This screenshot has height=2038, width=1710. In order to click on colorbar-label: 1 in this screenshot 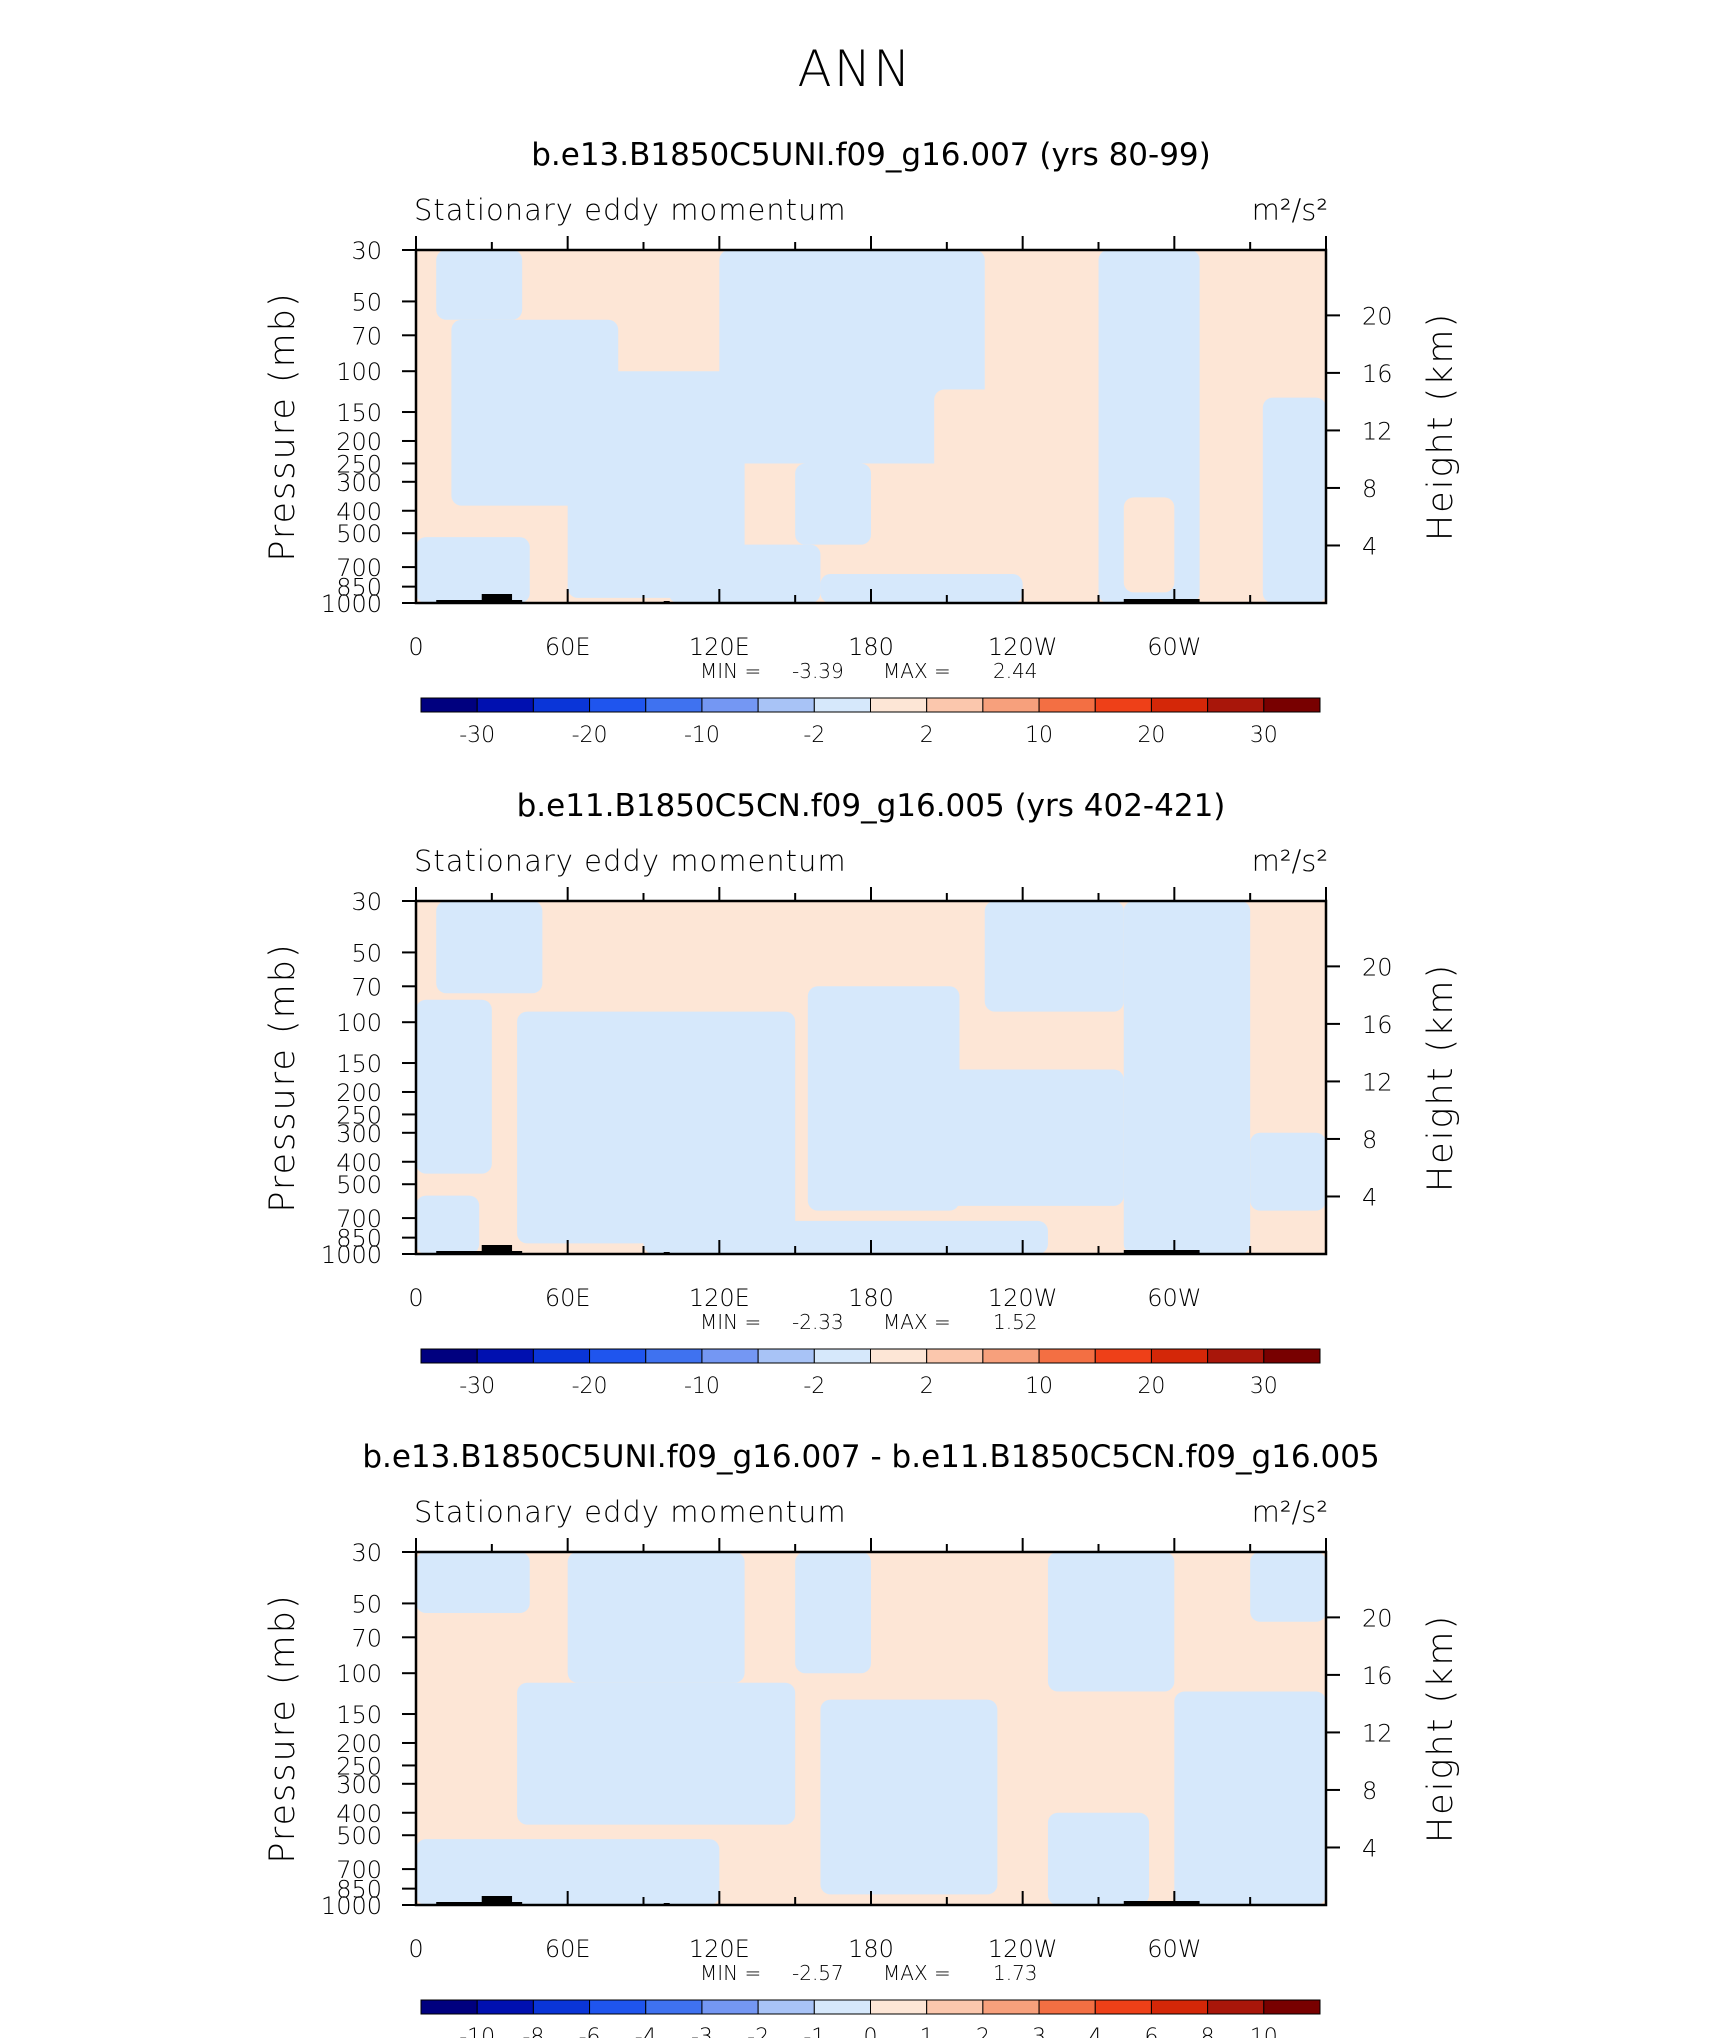, I will do `click(927, 2031)`.